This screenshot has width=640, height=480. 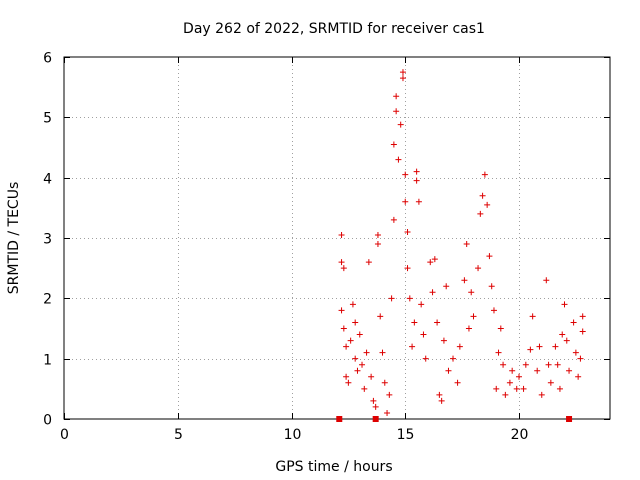 What do you see at coordinates (47, 180) in the screenshot?
I see `y-tick-label: 4` at bounding box center [47, 180].